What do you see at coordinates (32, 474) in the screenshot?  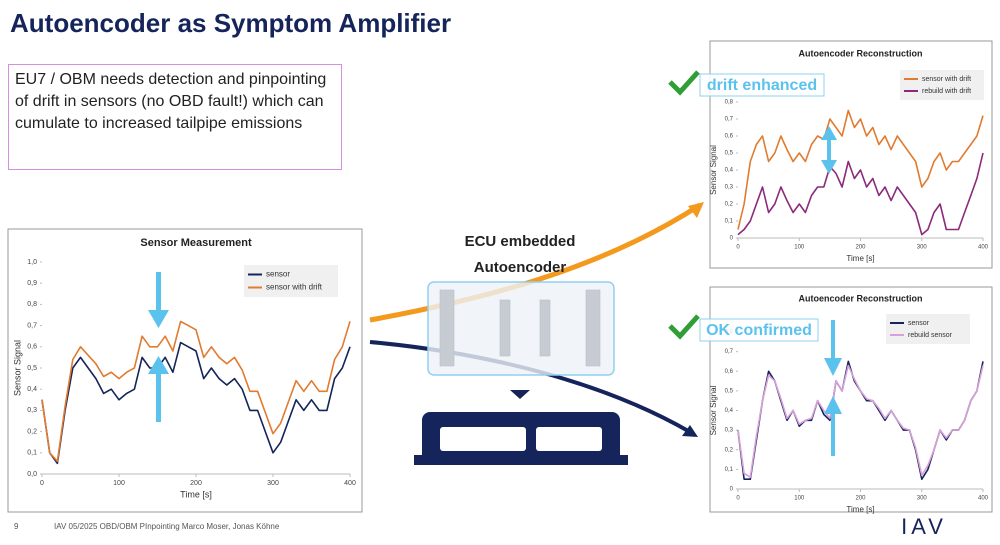 I see `y-tick-label: 0,0` at bounding box center [32, 474].